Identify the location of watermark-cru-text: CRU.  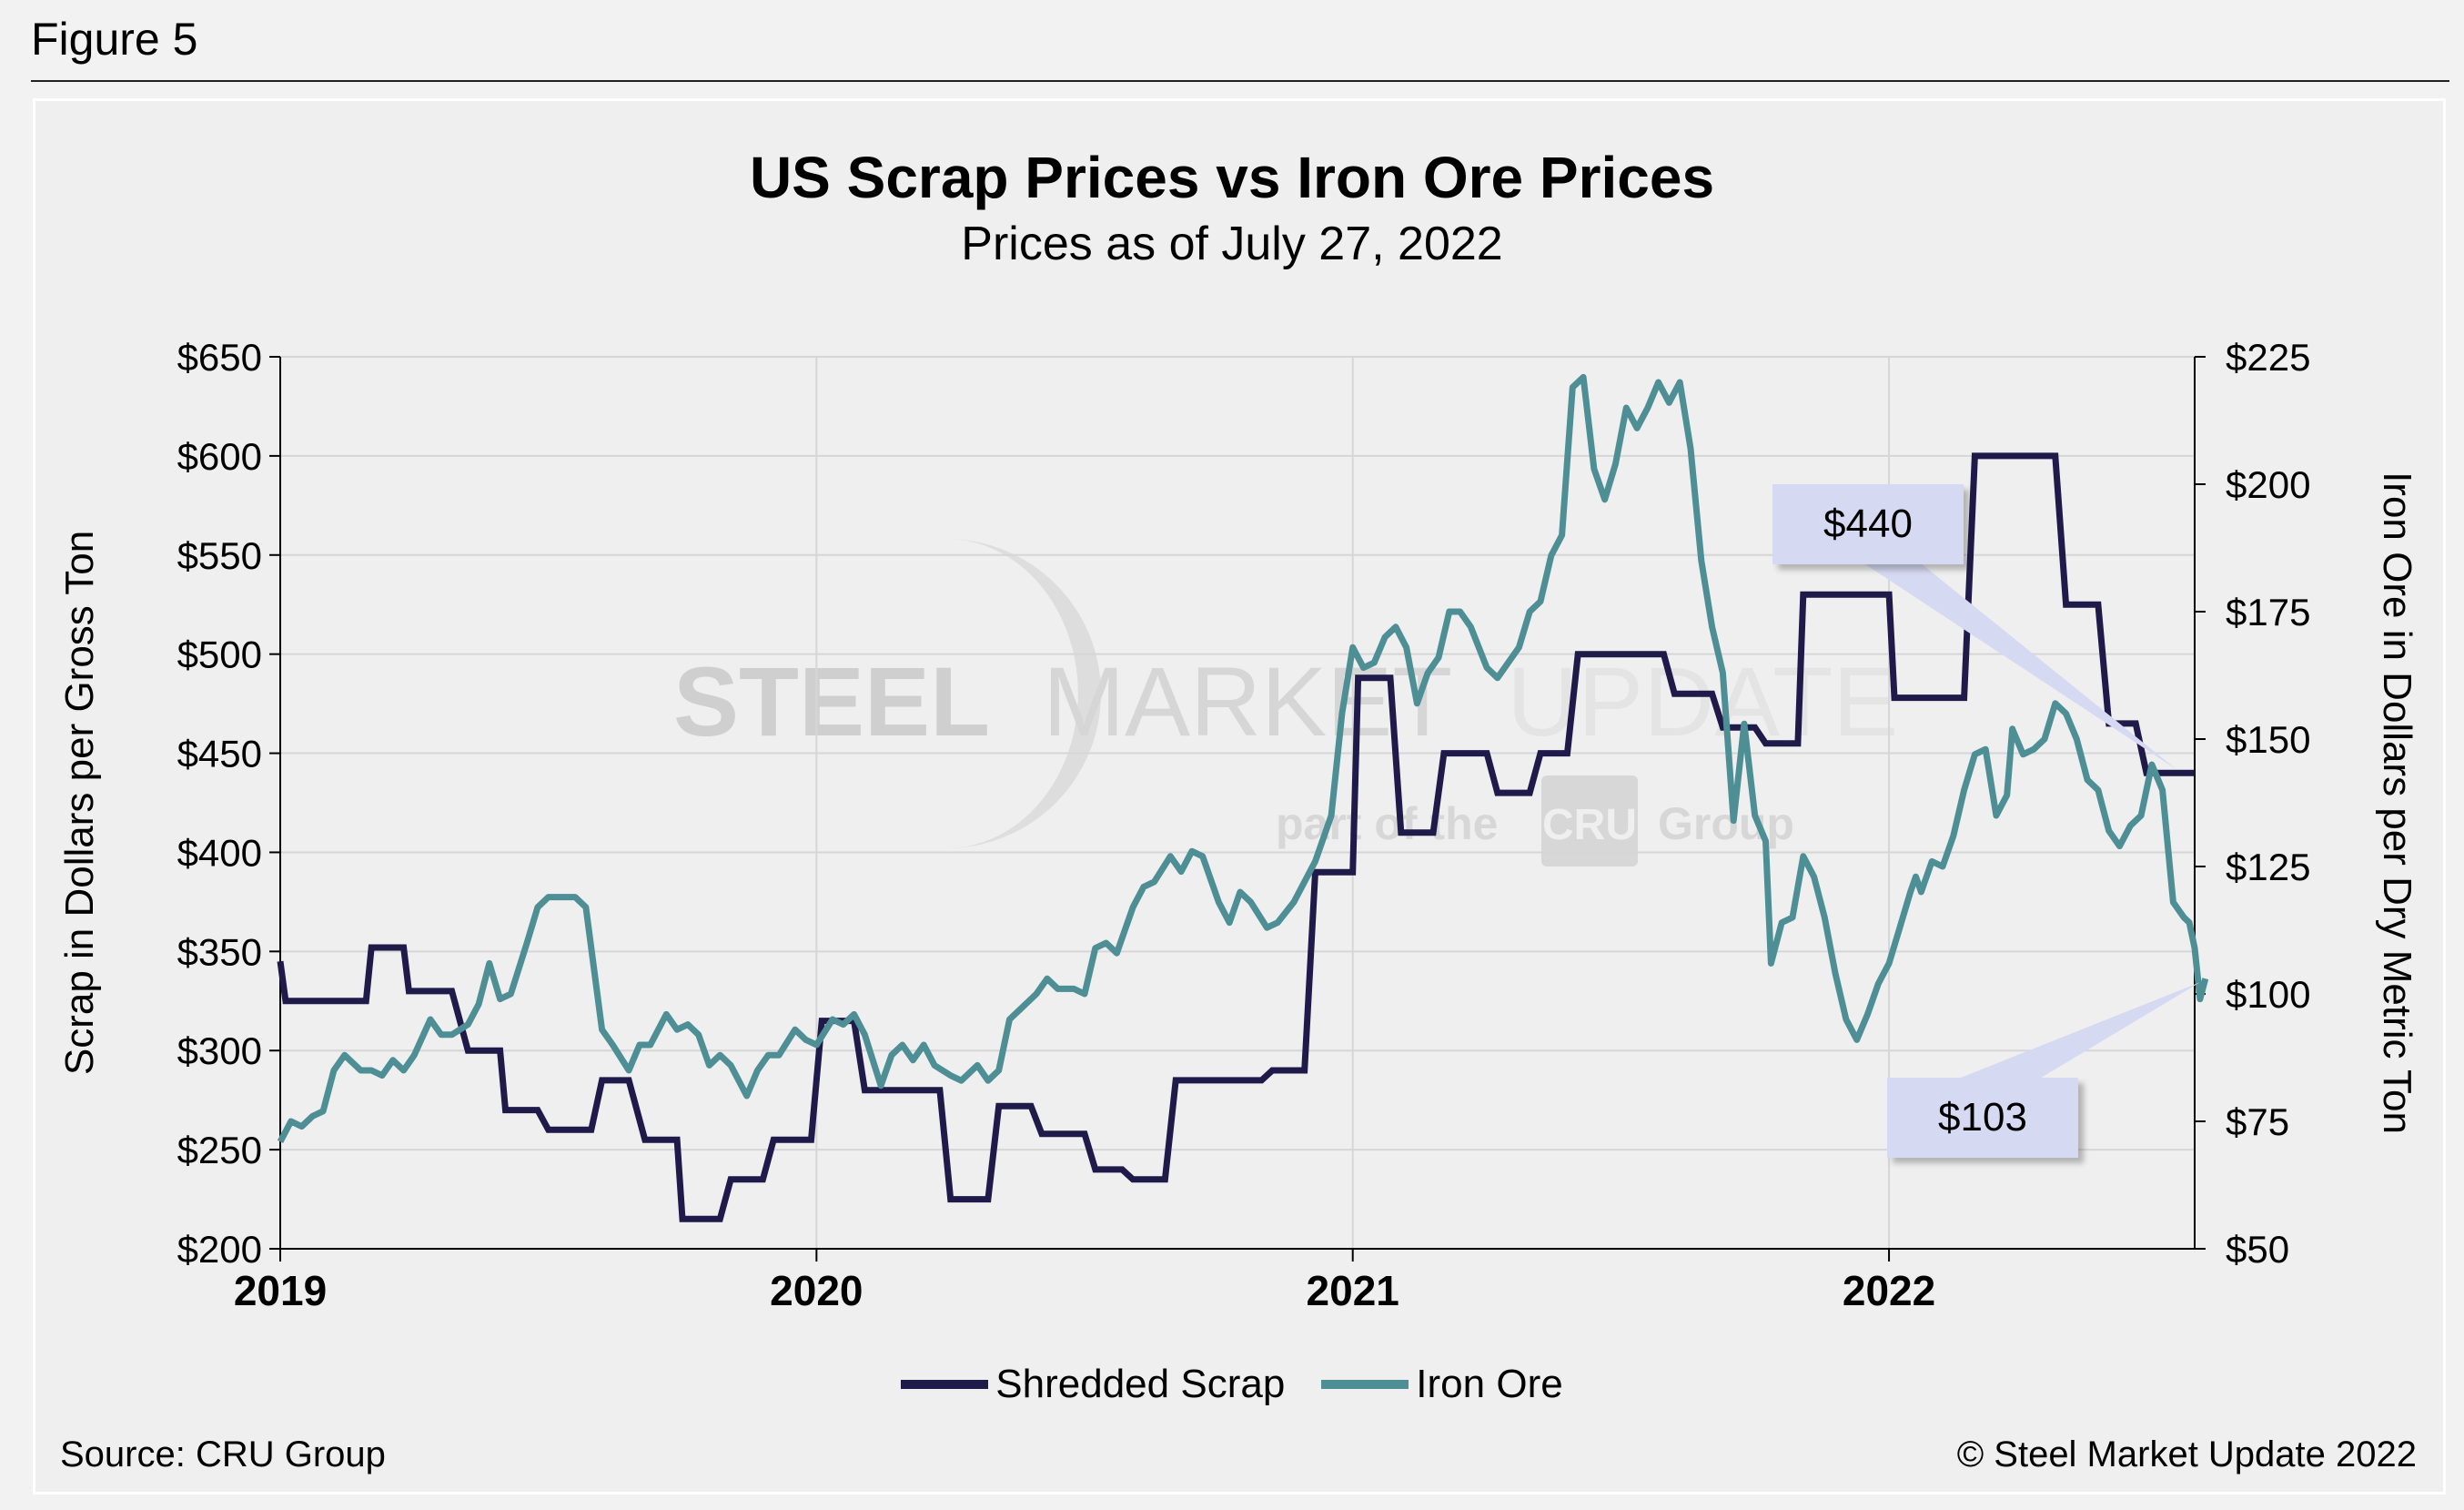
(1589, 825).